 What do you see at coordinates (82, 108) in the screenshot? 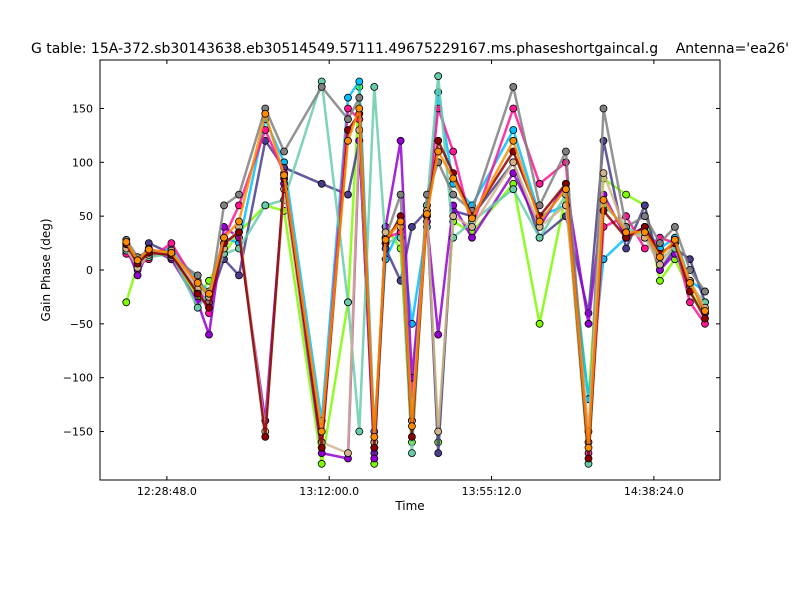
I see `y-tick-label: 150` at bounding box center [82, 108].